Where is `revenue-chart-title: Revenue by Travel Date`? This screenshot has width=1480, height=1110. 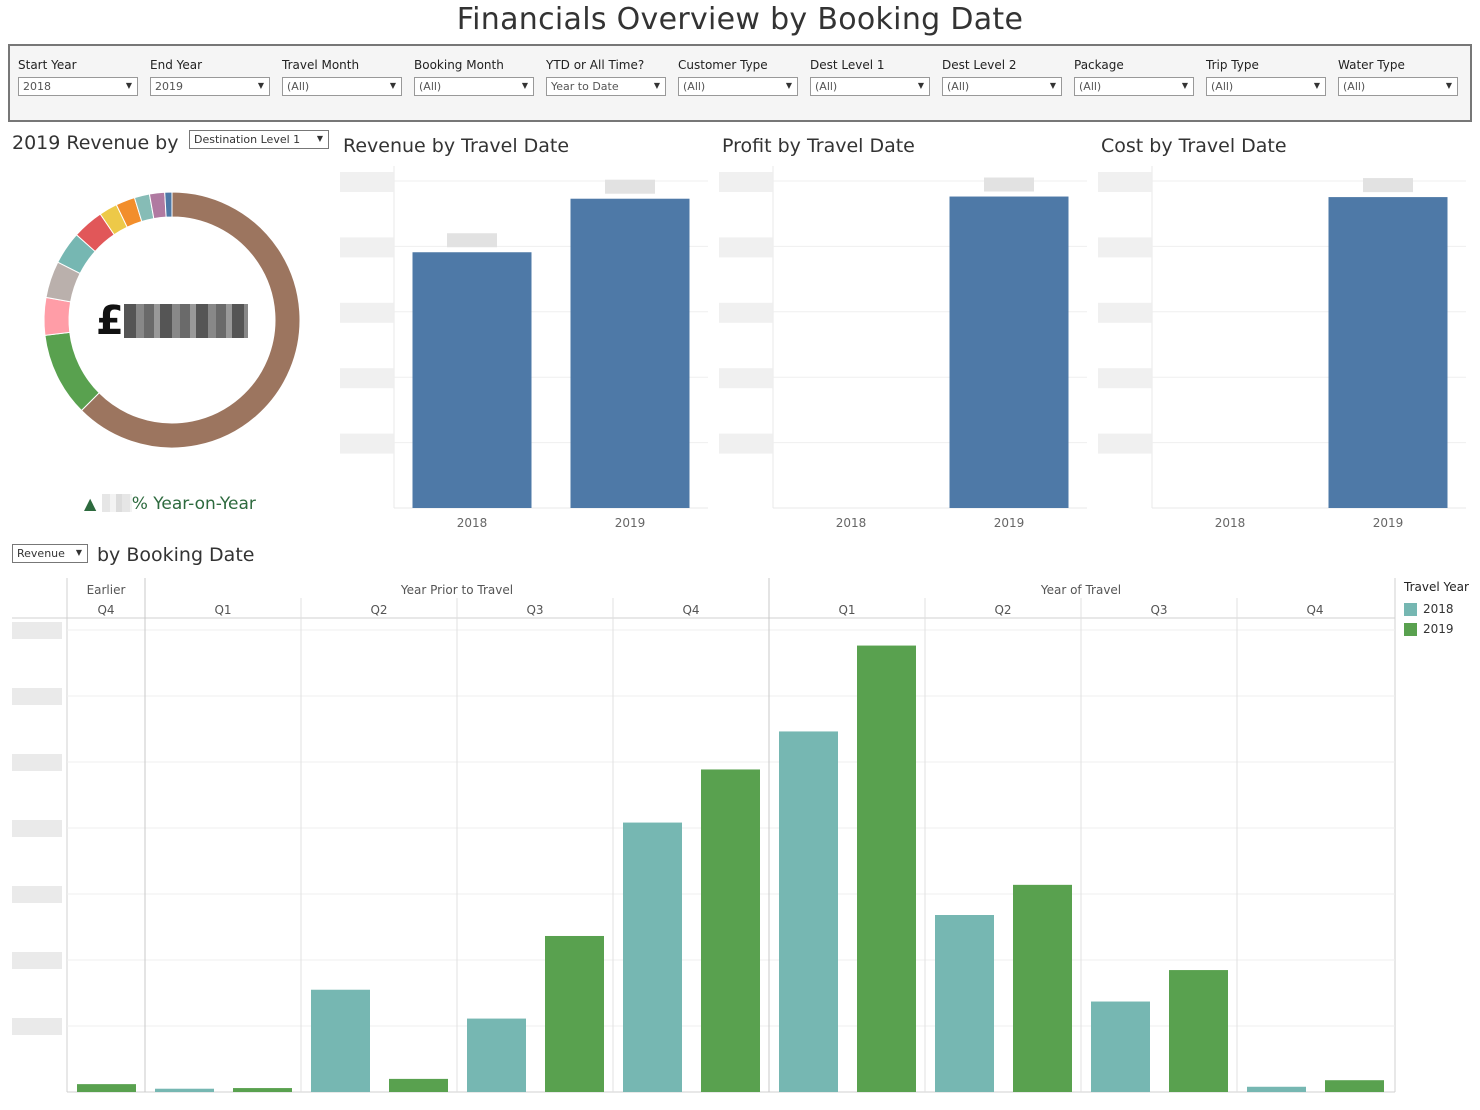
revenue-chart-title: Revenue by Travel Date is located at coordinates (456, 146).